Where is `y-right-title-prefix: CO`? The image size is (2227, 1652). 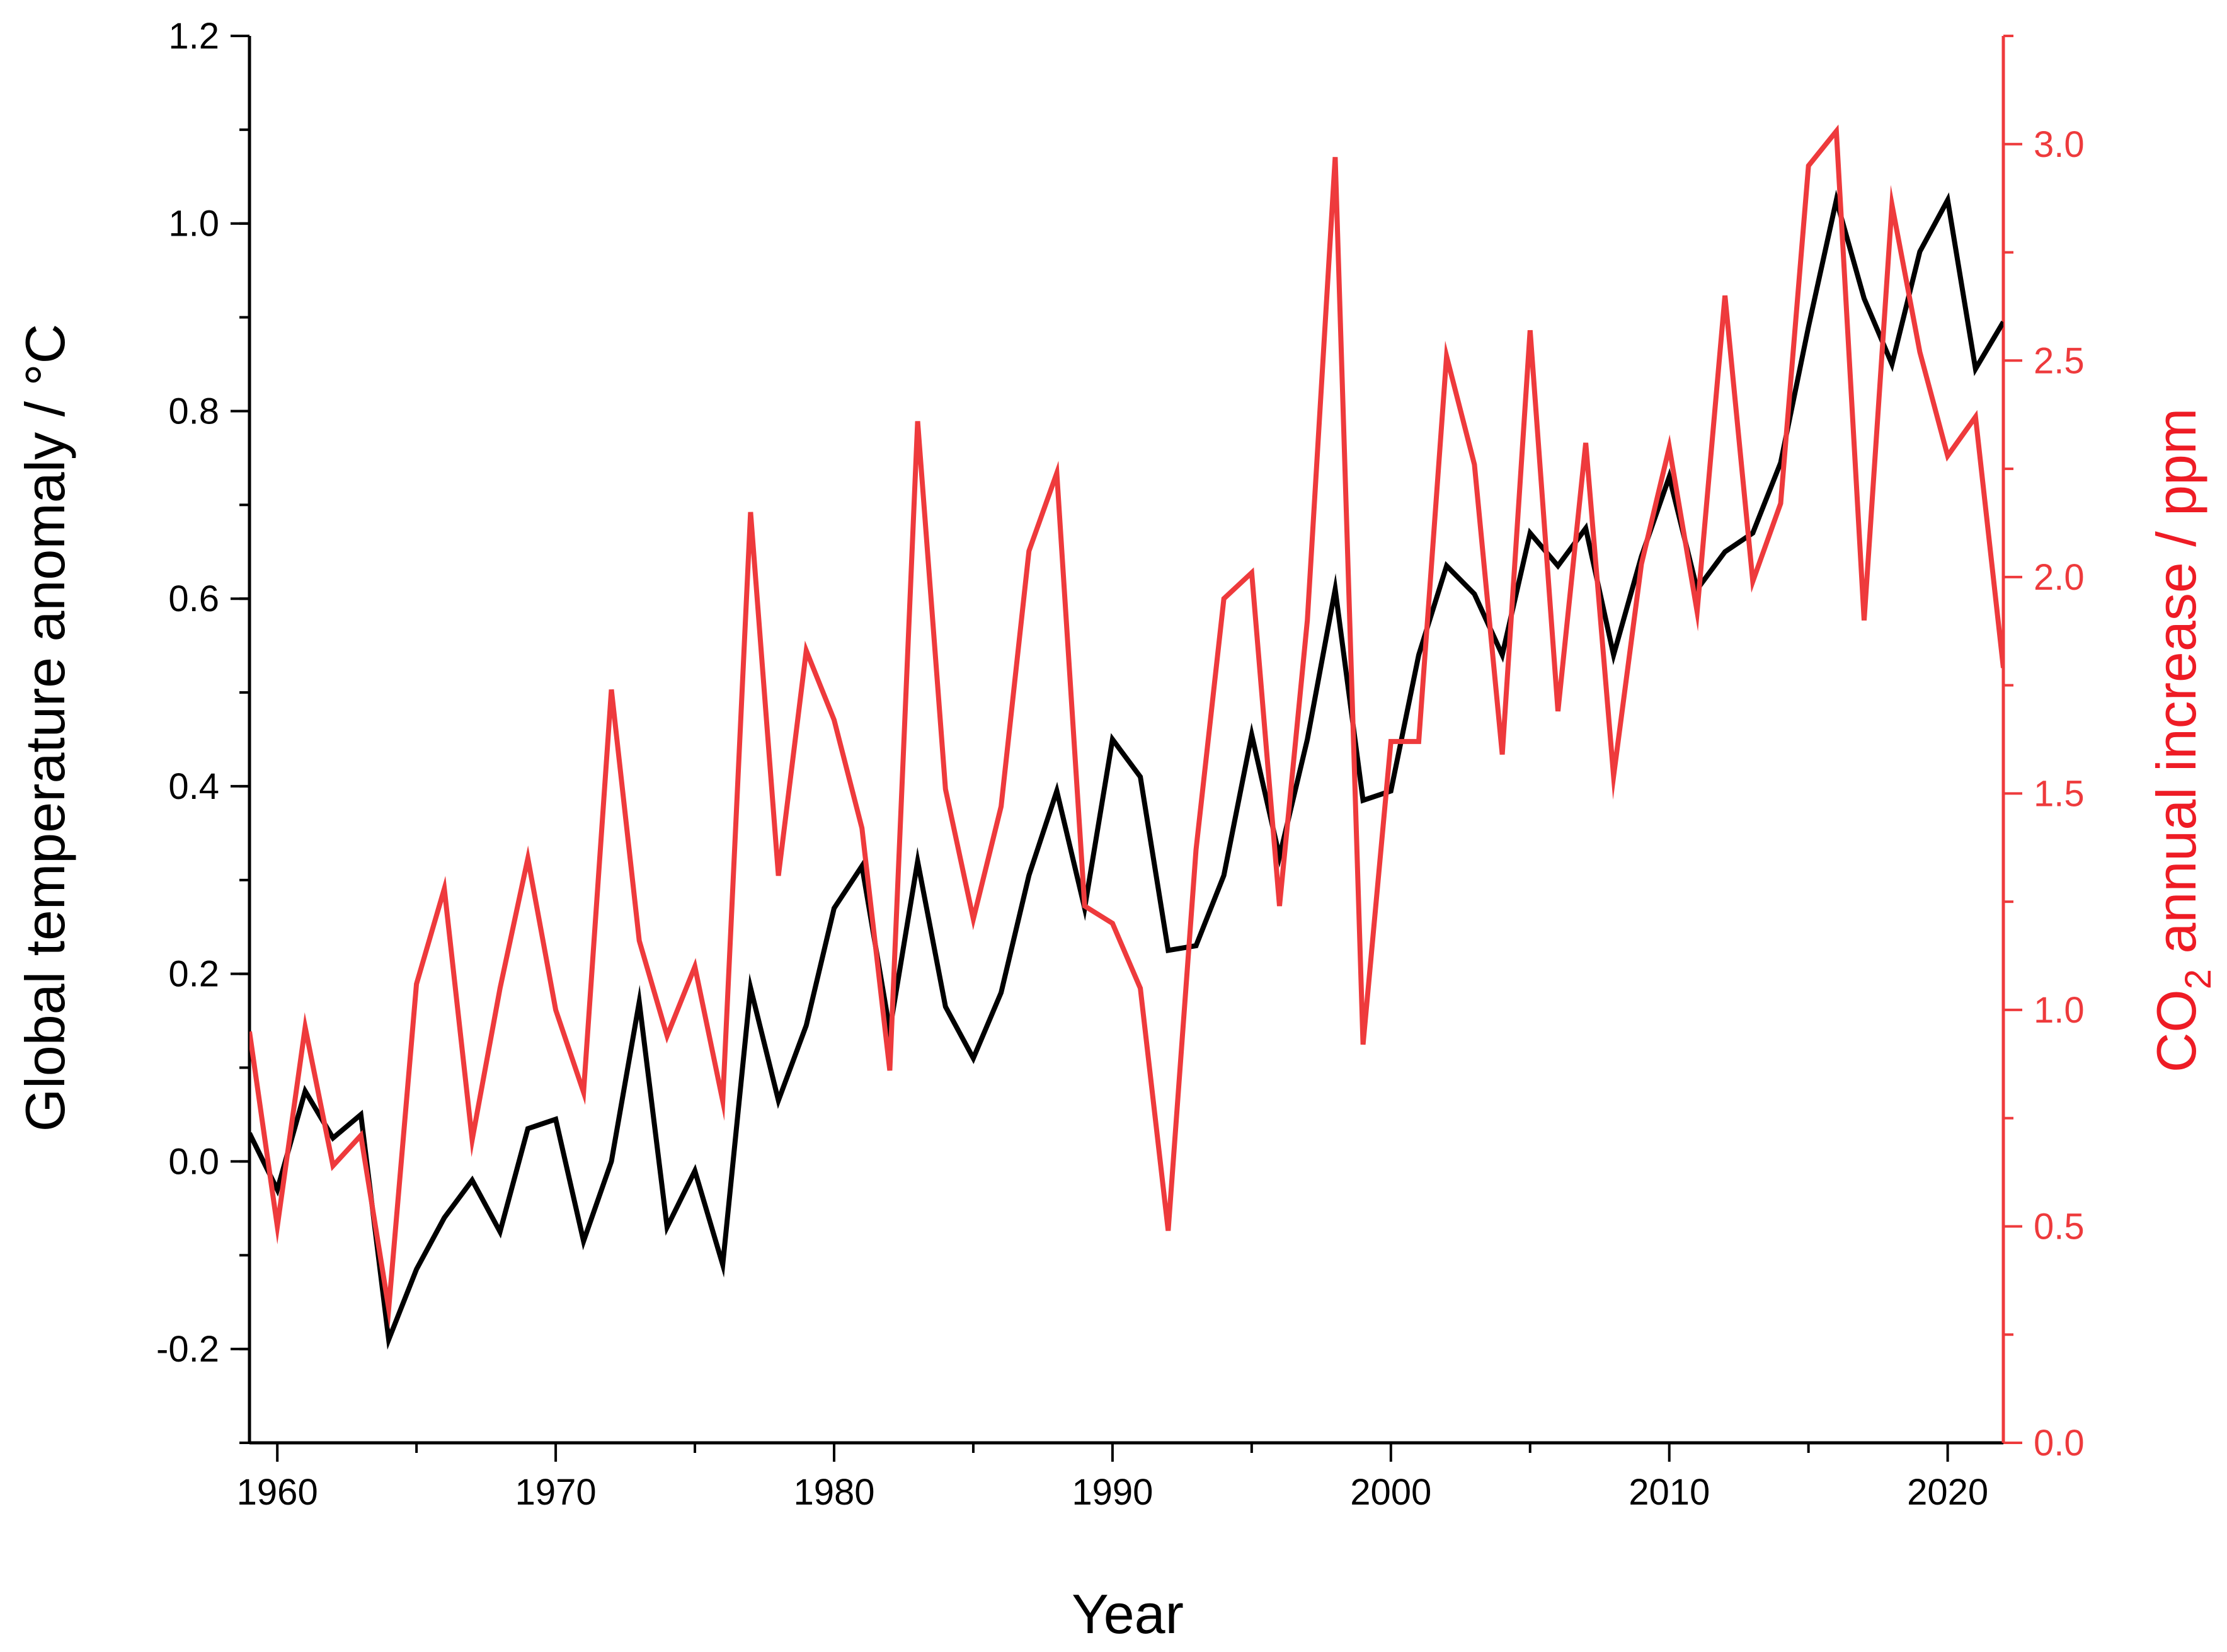
y-right-title-prefix: CO is located at coordinates (2176, 1030).